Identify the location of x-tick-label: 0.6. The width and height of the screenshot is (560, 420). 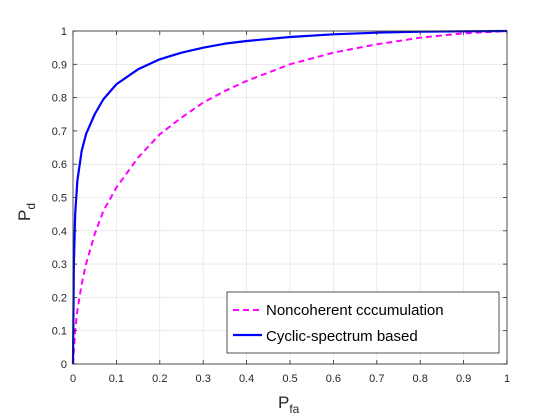
(333, 379).